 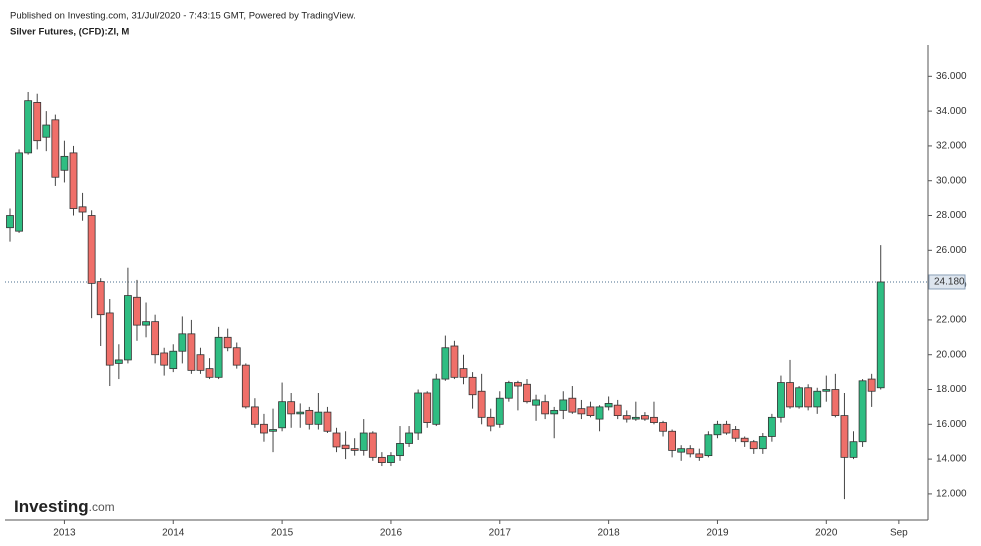 I want to click on y-tick-label: 22.000, so click(x=951, y=320).